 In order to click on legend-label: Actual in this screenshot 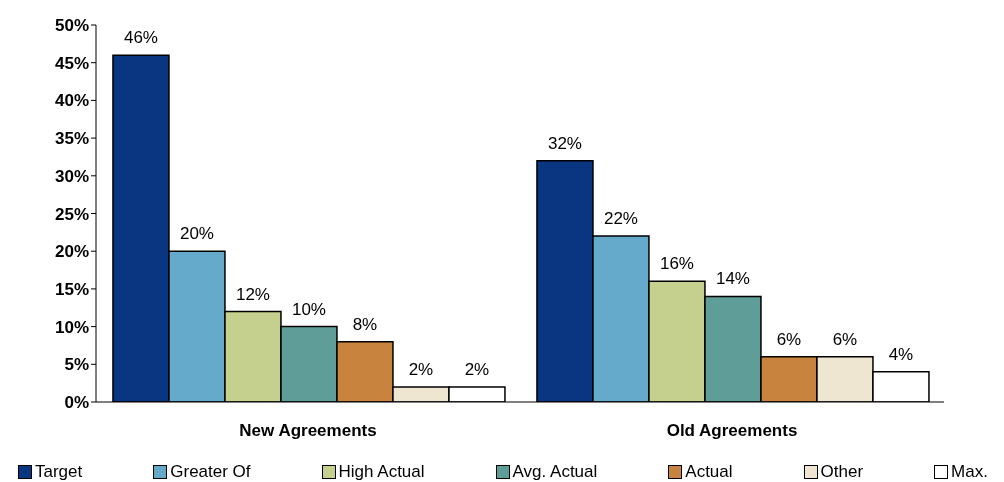, I will do `click(709, 472)`.